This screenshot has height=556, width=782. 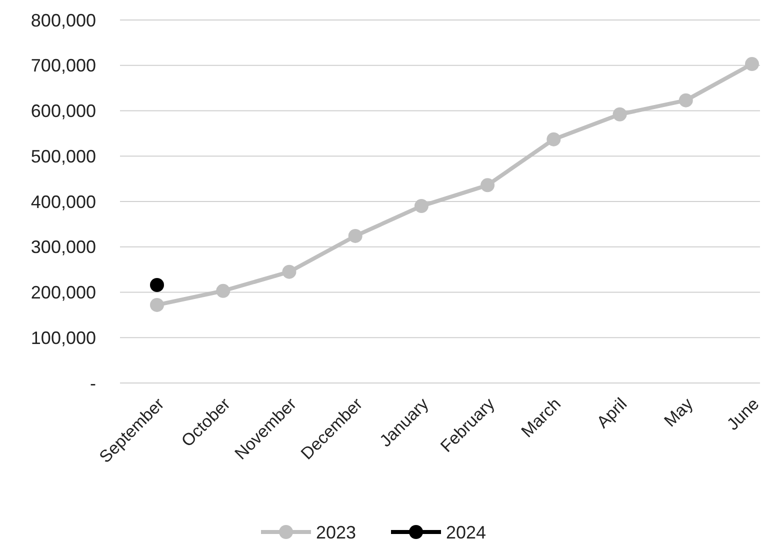 I want to click on y-tick-label: 200,000, so click(x=63, y=292).